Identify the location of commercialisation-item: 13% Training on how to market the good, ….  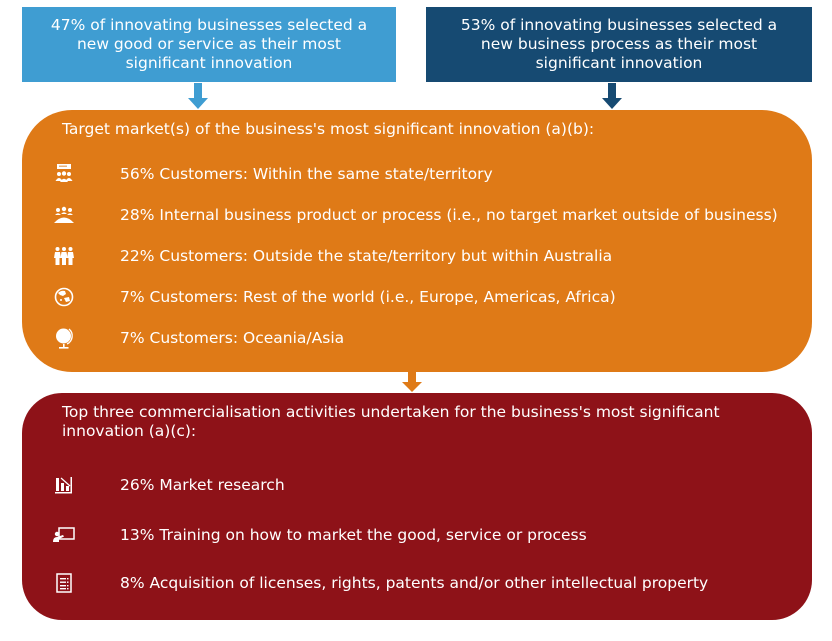
(417, 535).